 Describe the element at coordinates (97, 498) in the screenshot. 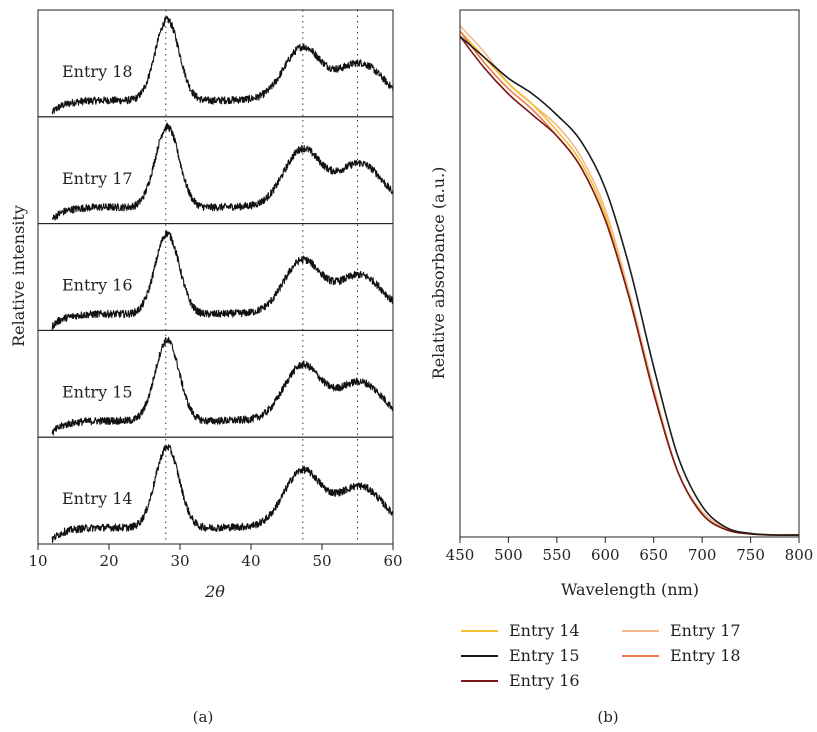

I see `entry-label: Entry 14` at that location.